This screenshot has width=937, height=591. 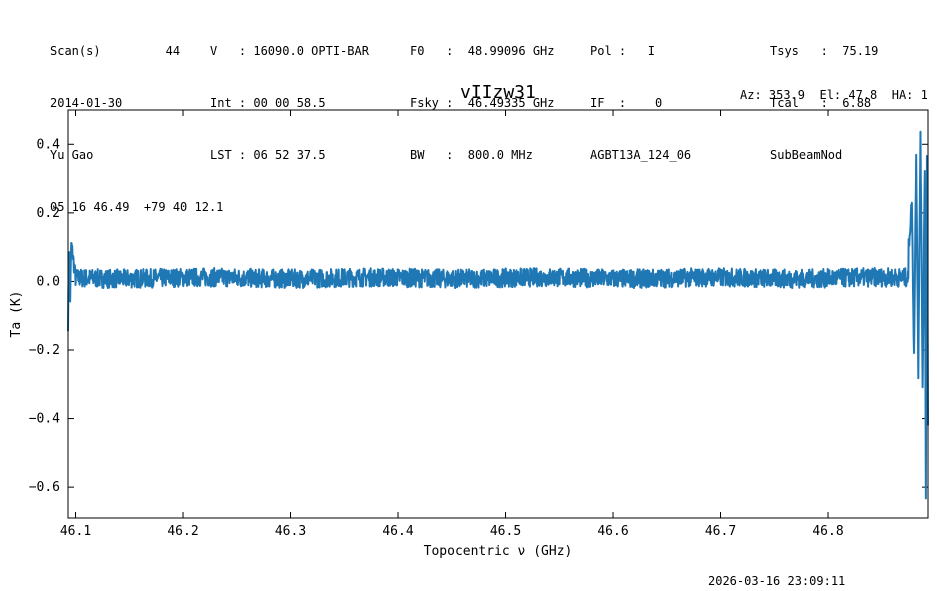 I want to click on x-tick-label: 46.8, so click(x=827, y=531).